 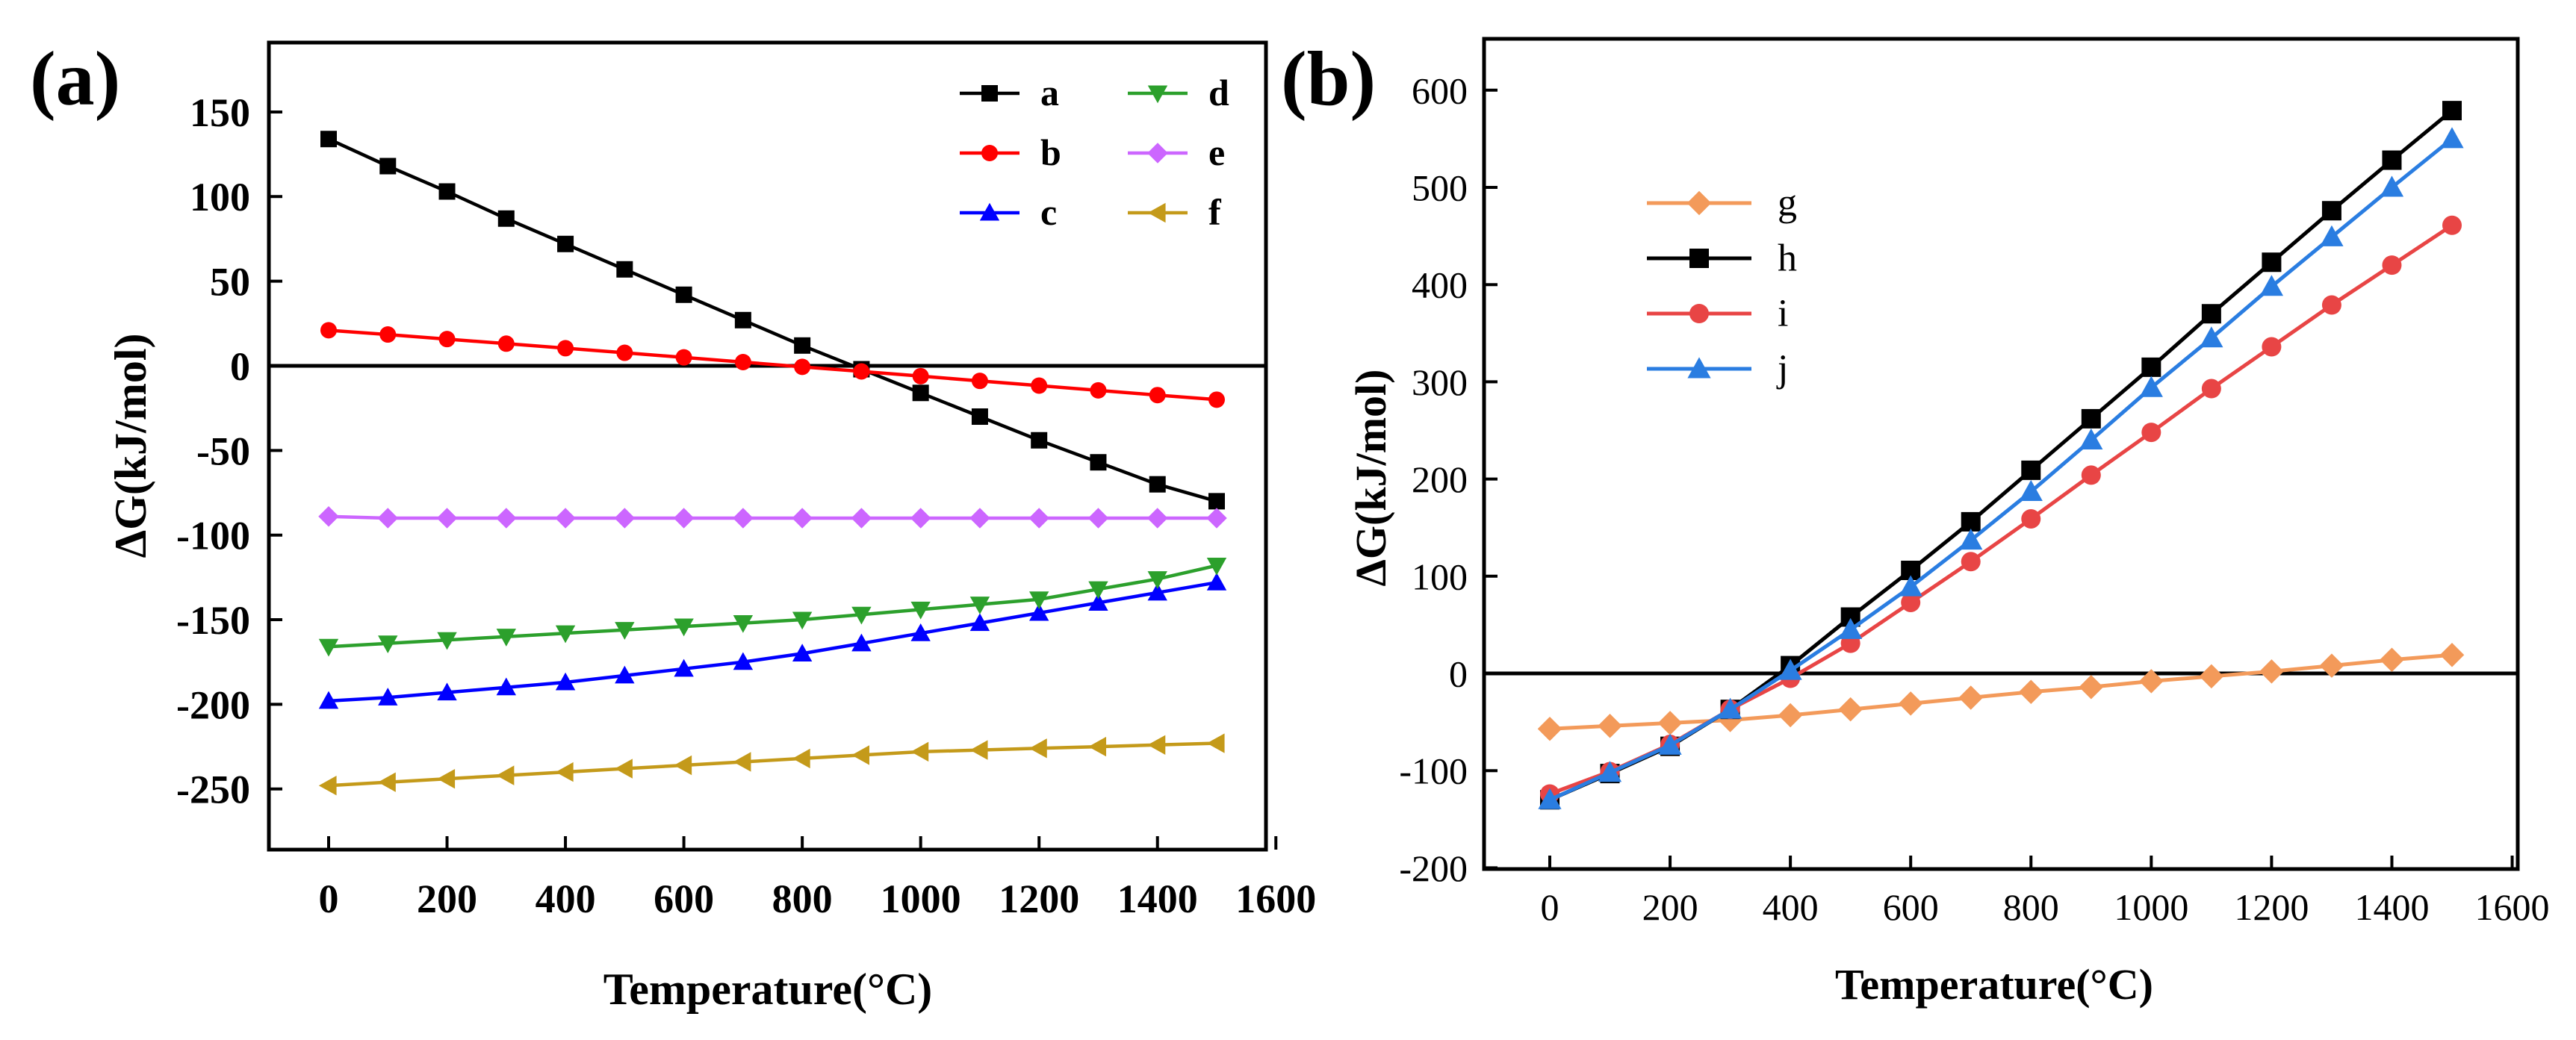 What do you see at coordinates (1219, 92) in the screenshot?
I see `legend-d-label: d` at bounding box center [1219, 92].